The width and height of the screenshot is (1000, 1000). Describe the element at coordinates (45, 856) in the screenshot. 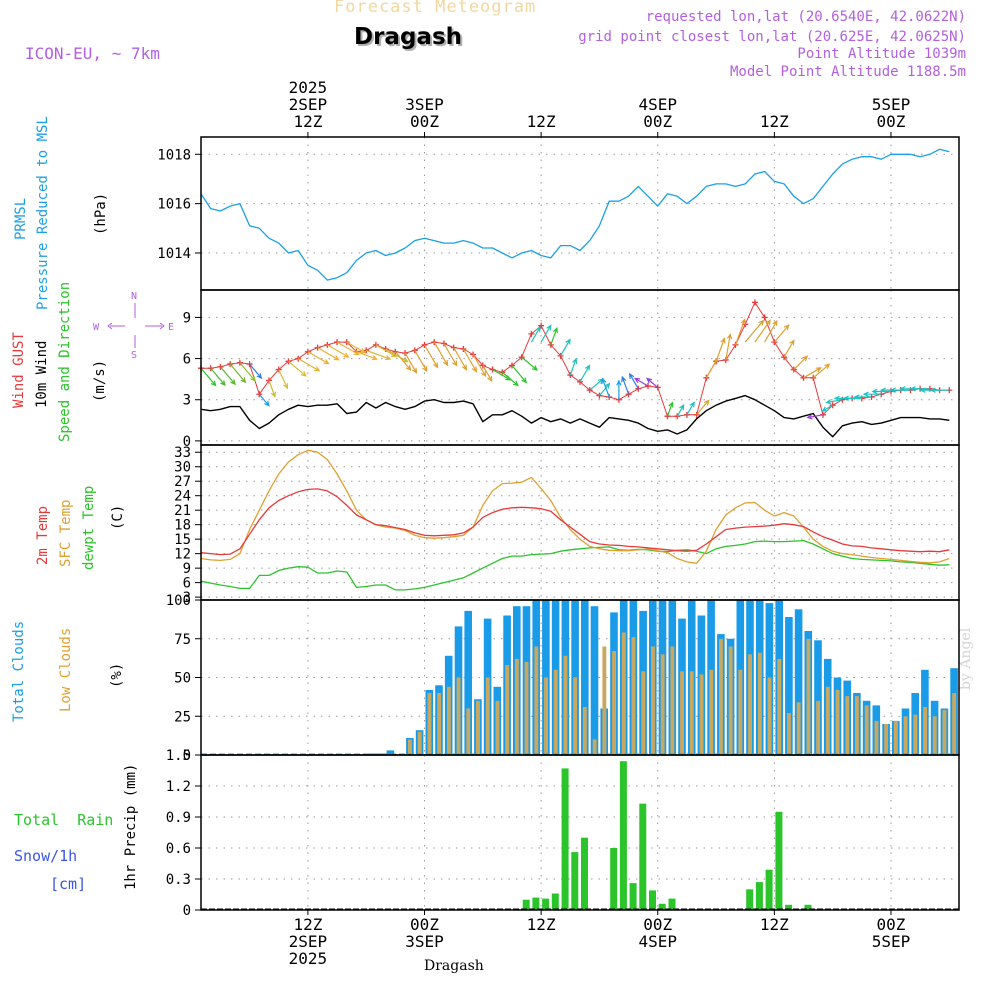

I see `snow-label: Snow/1h` at that location.